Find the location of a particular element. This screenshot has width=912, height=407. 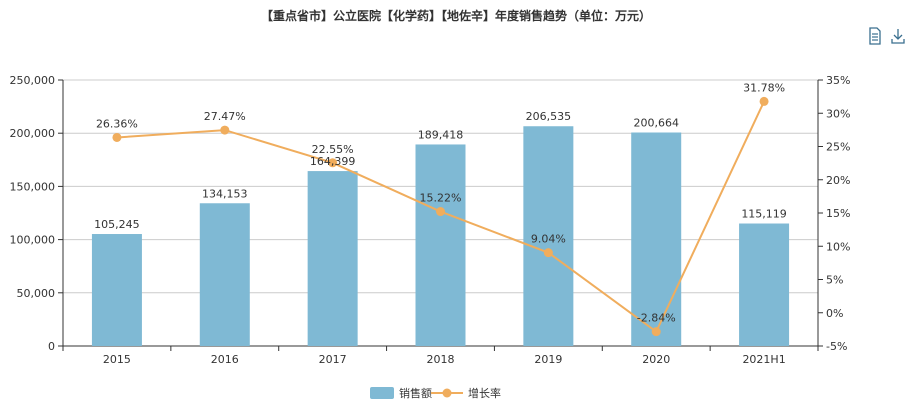

right-tick-label: 20% is located at coordinates (838, 180).